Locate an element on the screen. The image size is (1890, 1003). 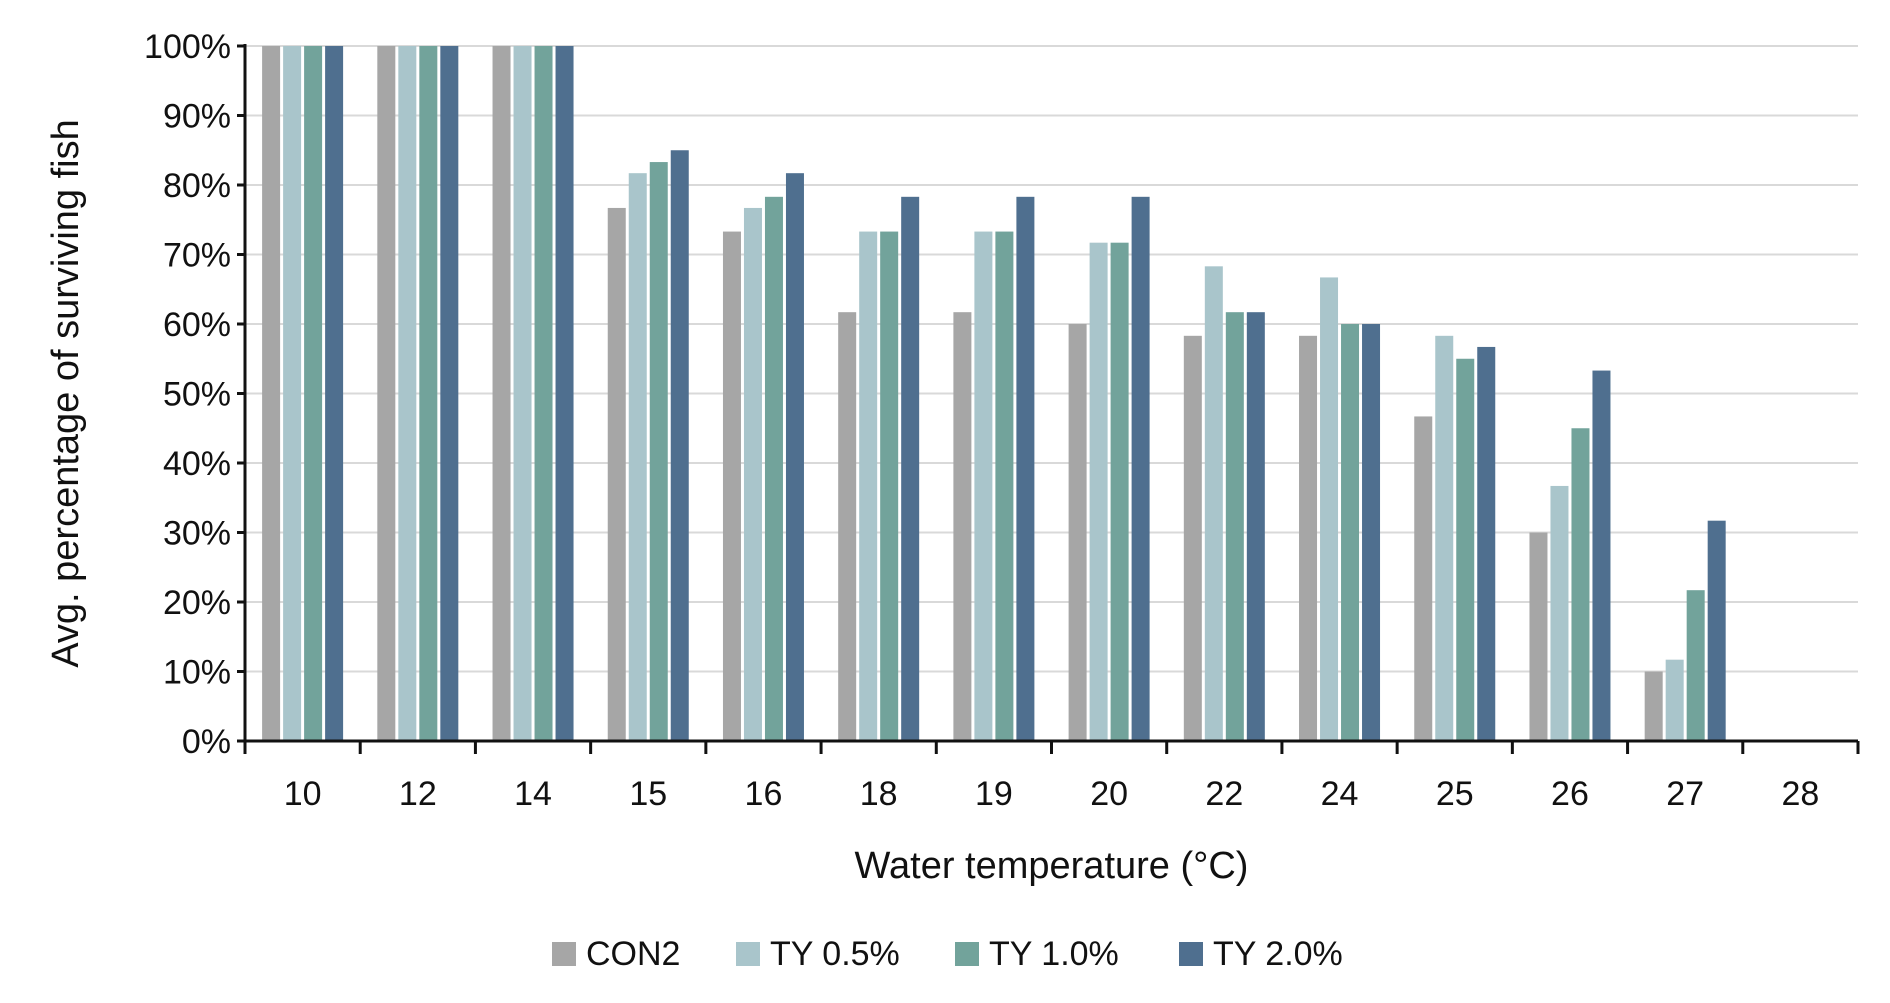
y-tick-label: 60% is located at coordinates (197, 325).